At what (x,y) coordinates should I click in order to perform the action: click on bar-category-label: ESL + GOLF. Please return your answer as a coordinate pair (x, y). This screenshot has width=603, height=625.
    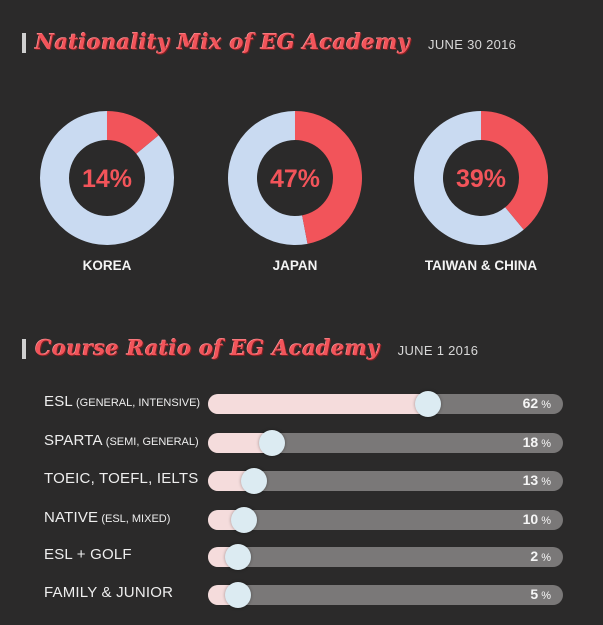
    Looking at the image, I should click on (88, 554).